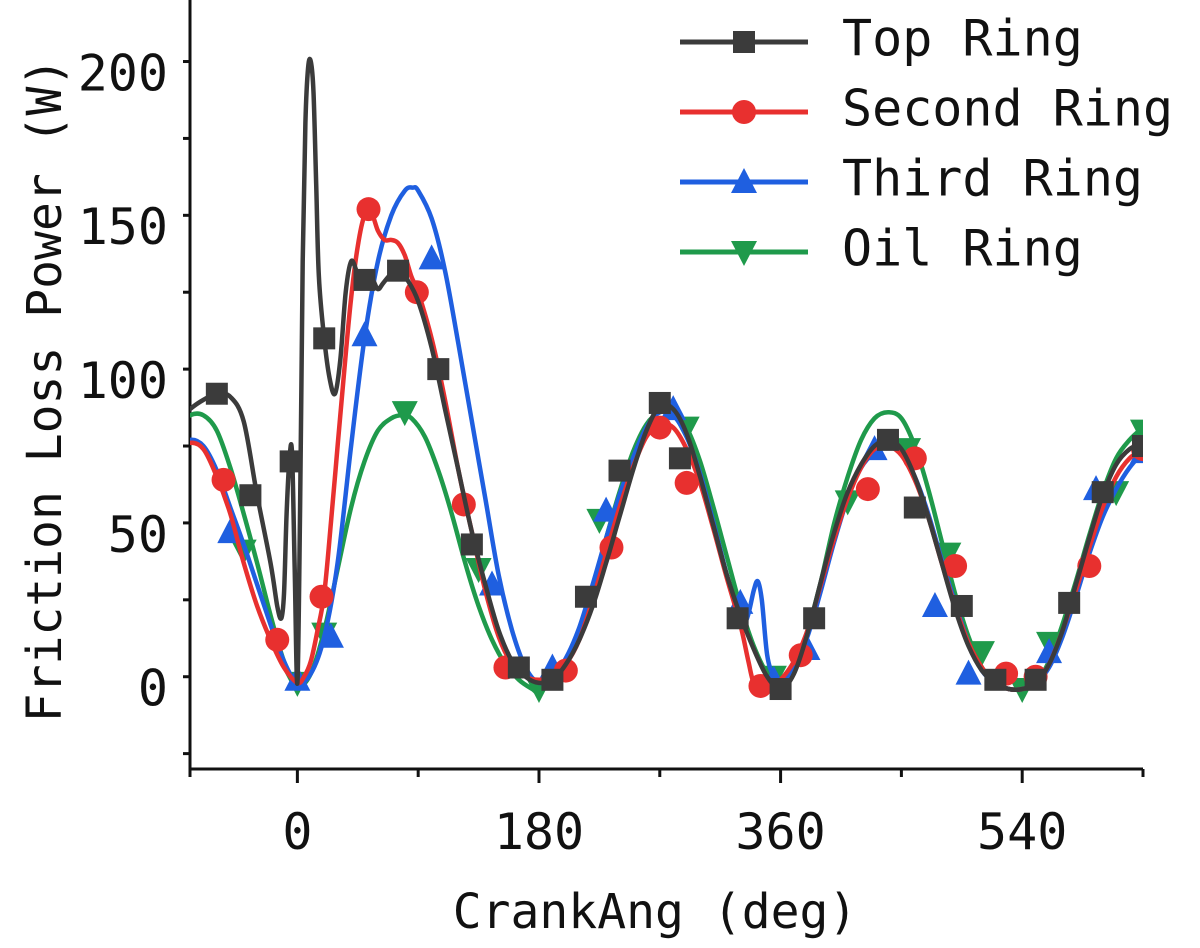 Image resolution: width=1200 pixels, height=948 pixels. I want to click on legend-item-third-ring: Third Ring, so click(911, 179).